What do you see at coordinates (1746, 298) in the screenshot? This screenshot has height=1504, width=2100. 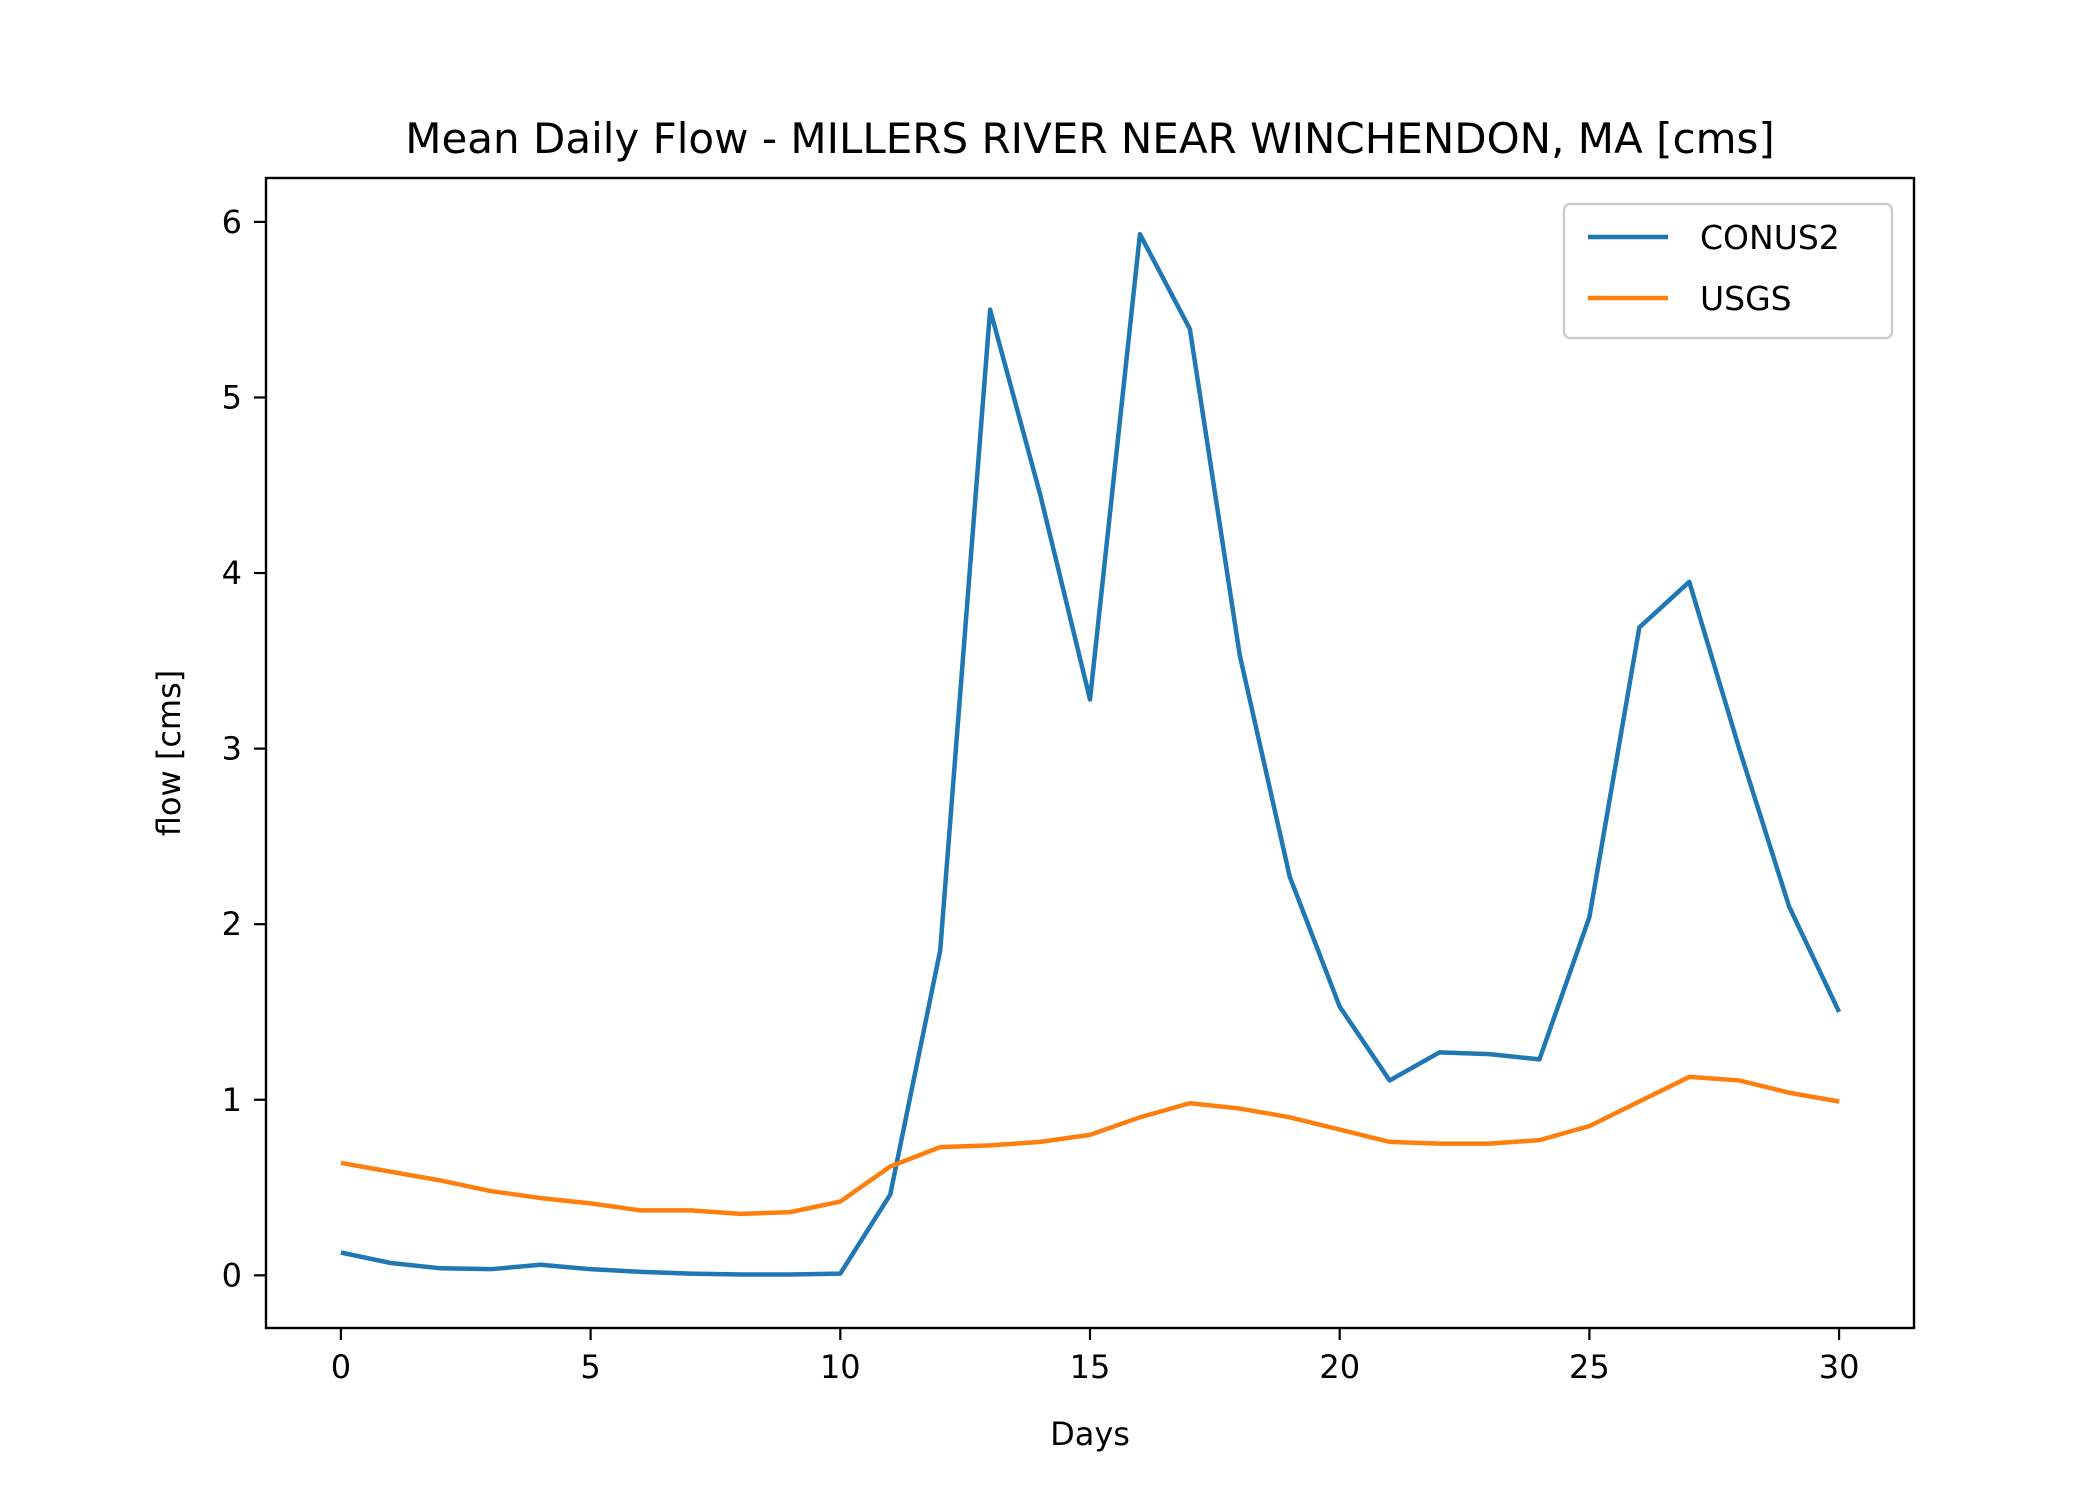 I see `legend-label-usgs: USGS` at bounding box center [1746, 298].